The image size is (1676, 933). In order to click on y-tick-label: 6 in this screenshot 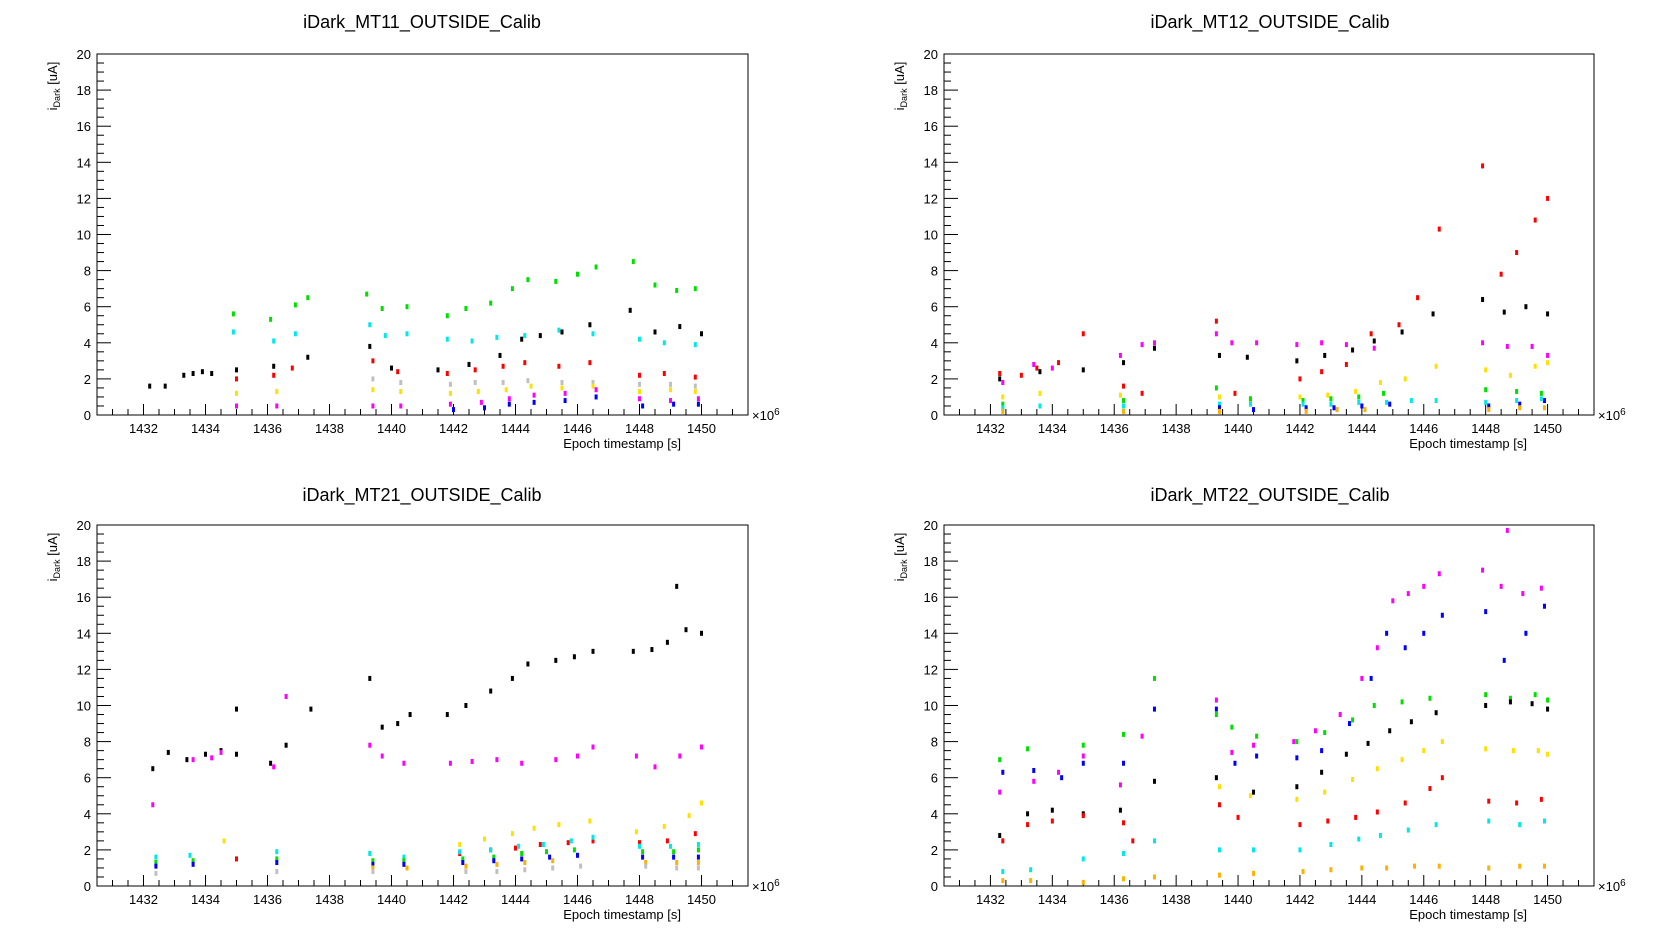, I will do `click(87, 307)`.